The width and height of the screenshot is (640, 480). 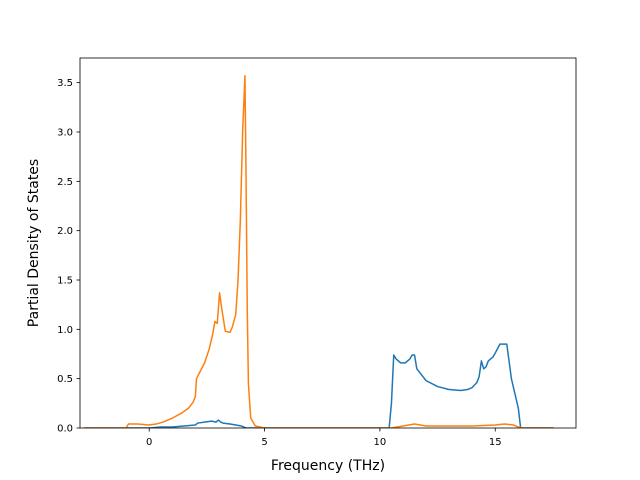 What do you see at coordinates (65, 83) in the screenshot?
I see `y-tick-label: 3.5` at bounding box center [65, 83].